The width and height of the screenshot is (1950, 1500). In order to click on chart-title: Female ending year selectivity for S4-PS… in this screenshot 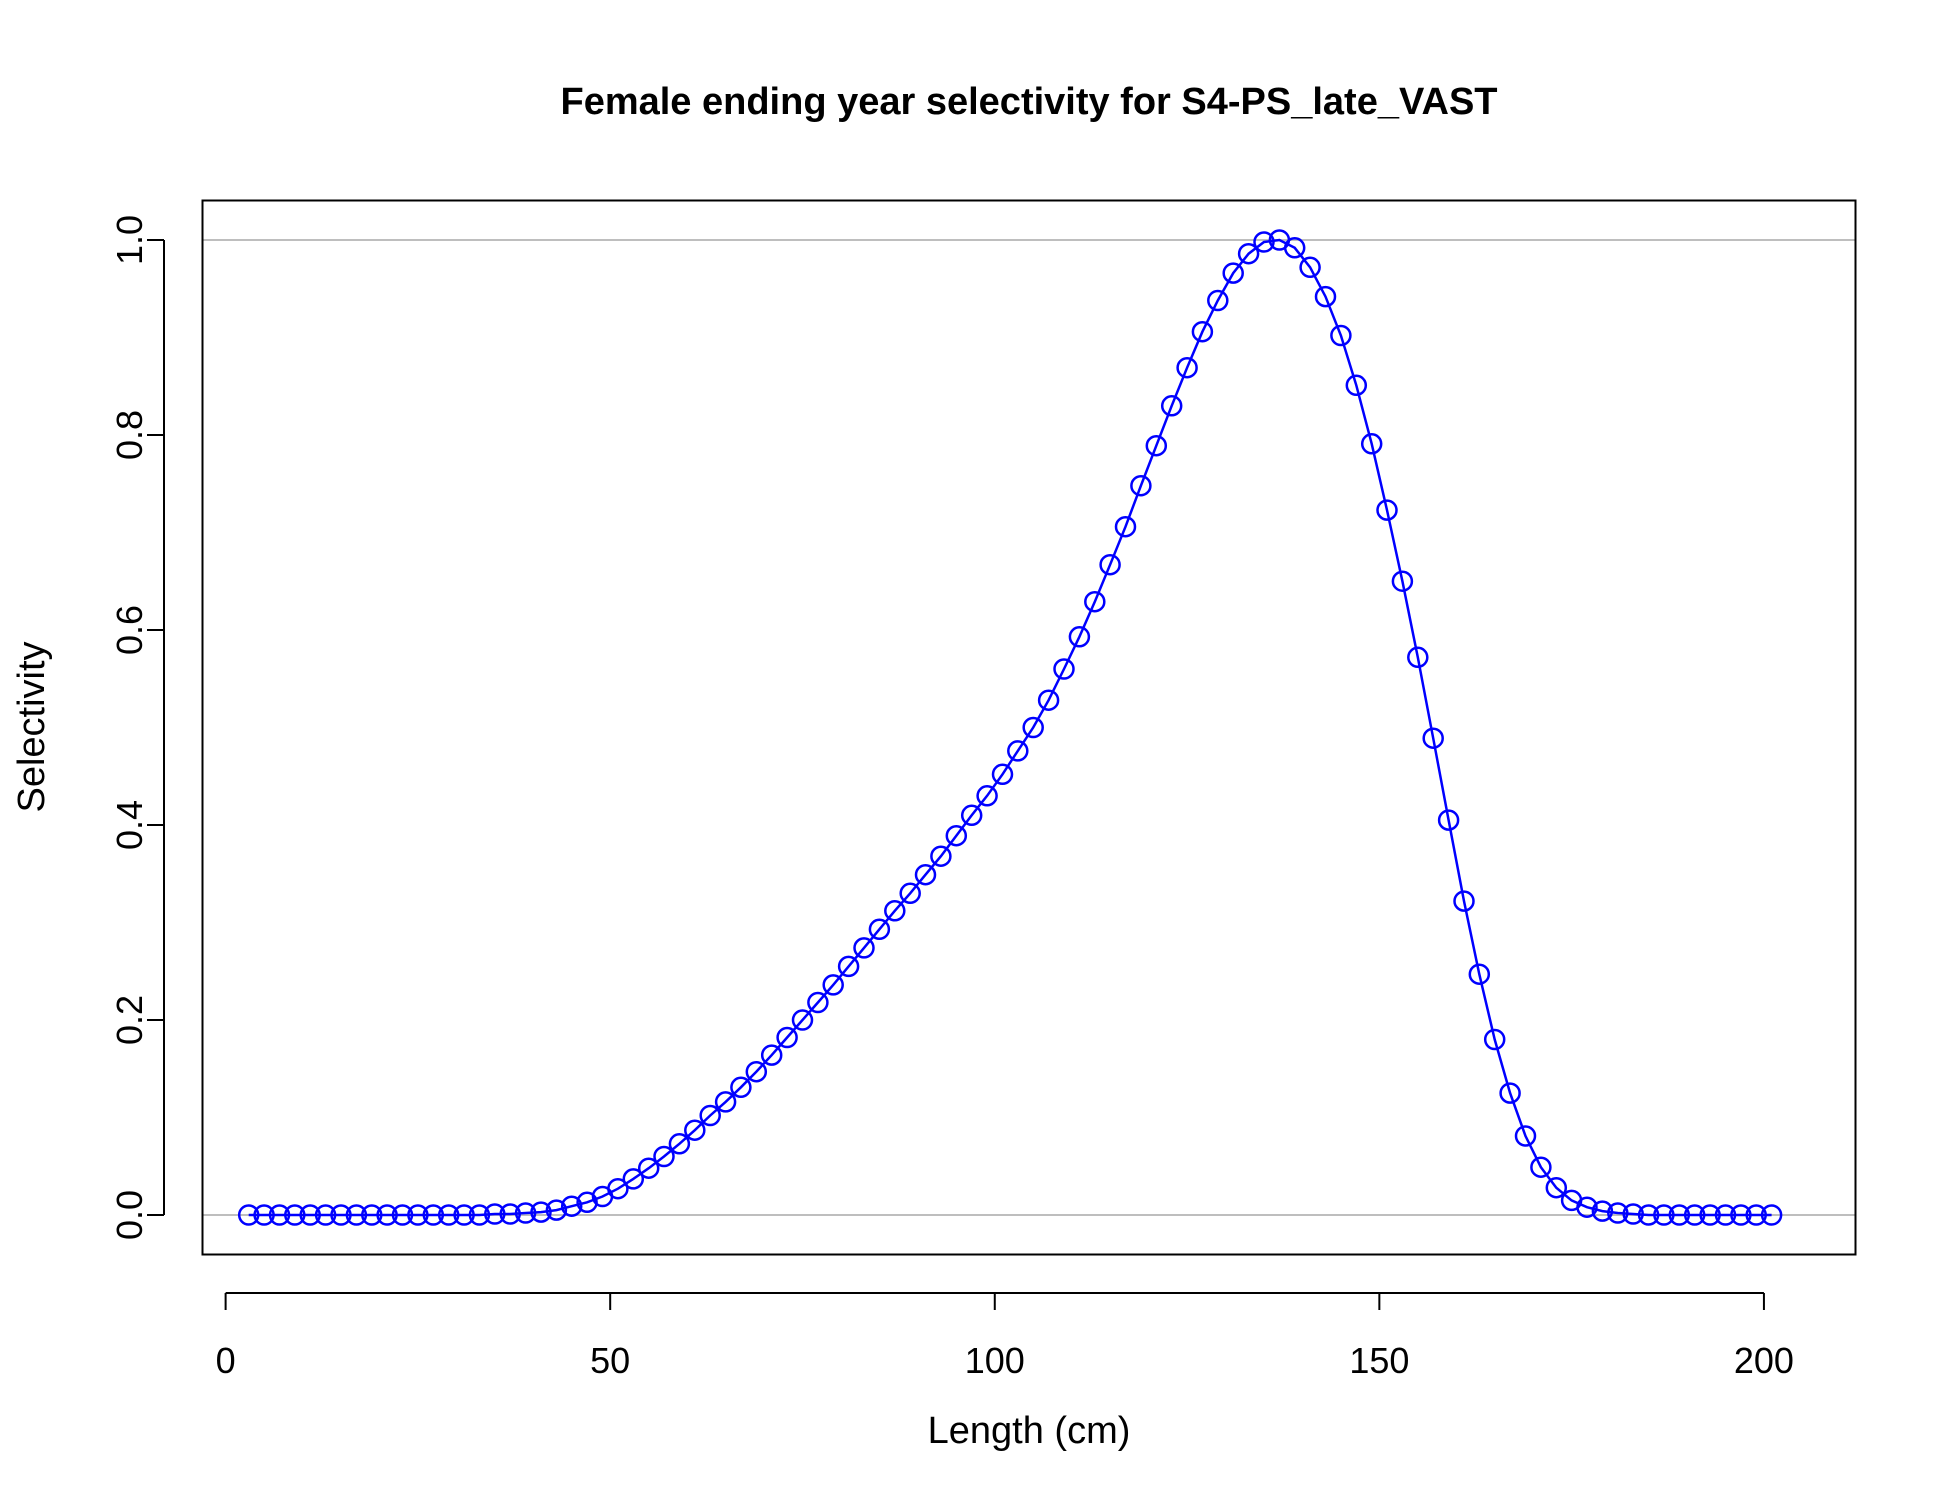, I will do `click(1028, 102)`.